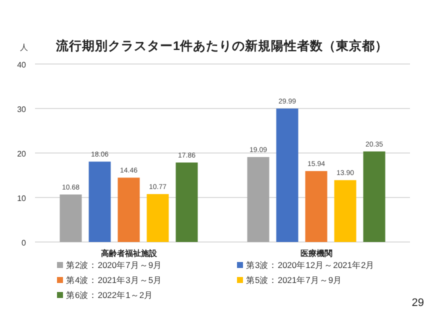 The width and height of the screenshot is (427, 320). Describe the element at coordinates (22, 65) in the screenshot. I see `y-tick-label: 40` at that location.